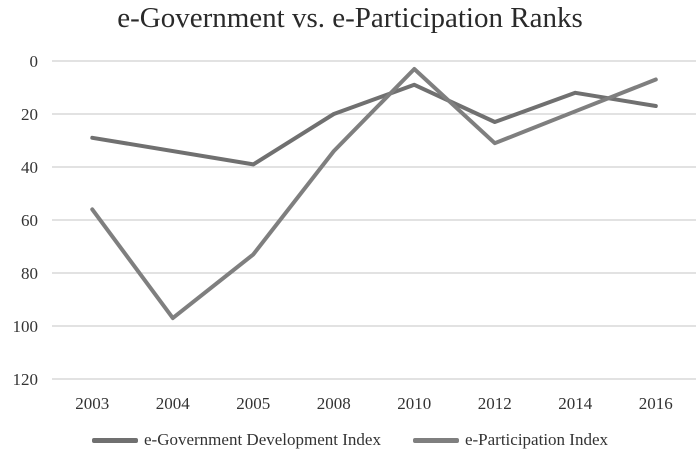  What do you see at coordinates (29, 114) in the screenshot?
I see `y-tick-label: 20` at bounding box center [29, 114].